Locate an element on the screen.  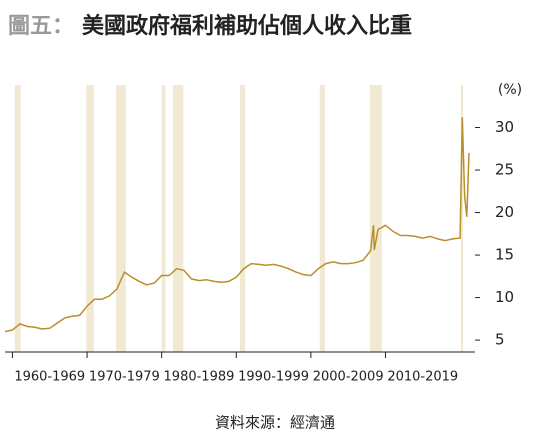
y-unit: (%) is located at coordinates (510, 90).